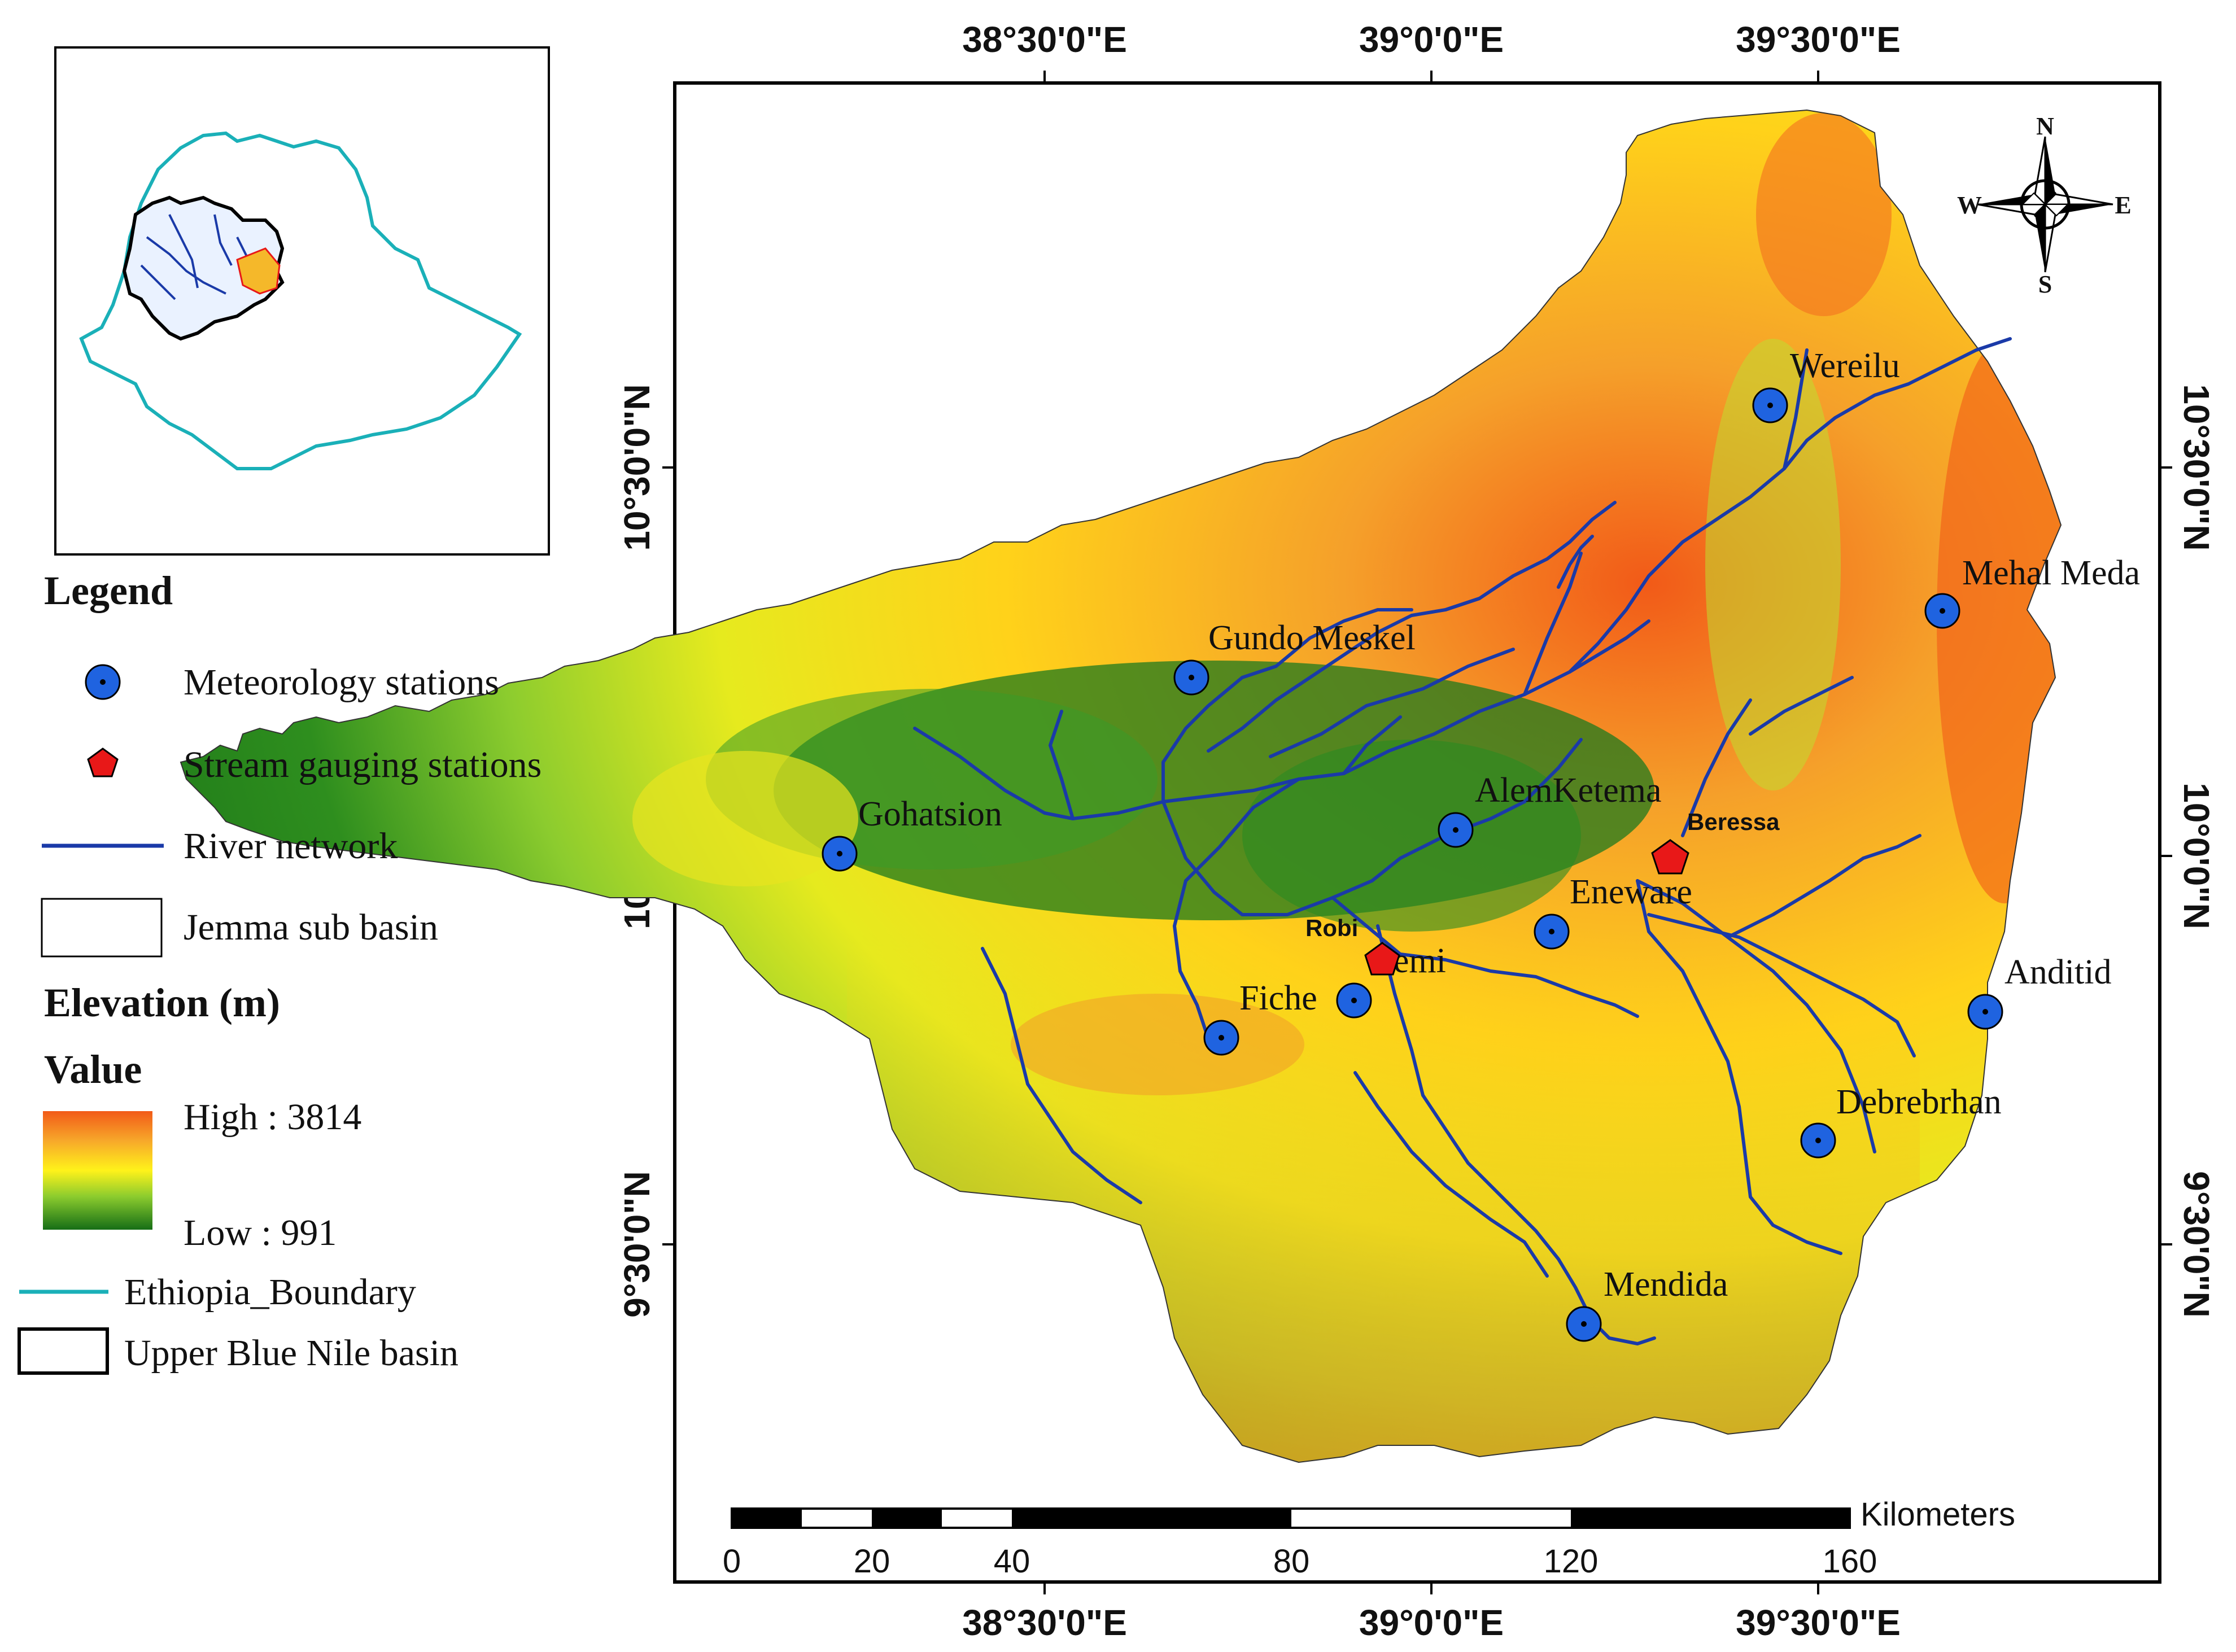  Describe the element at coordinates (311, 927) in the screenshot. I see `legend-subbasin-label: Jemma sub basin` at that location.